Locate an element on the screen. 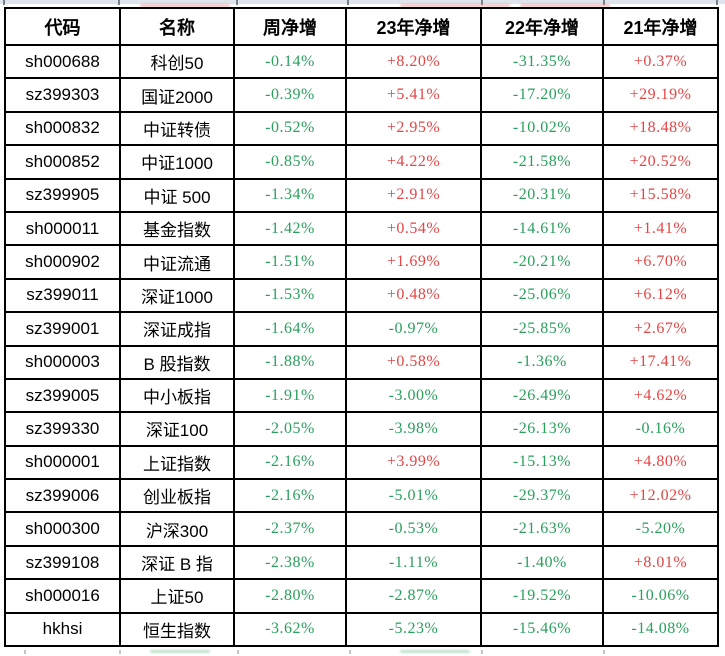 The height and width of the screenshot is (656, 725). cell-name: 中证转债 is located at coordinates (177, 128).